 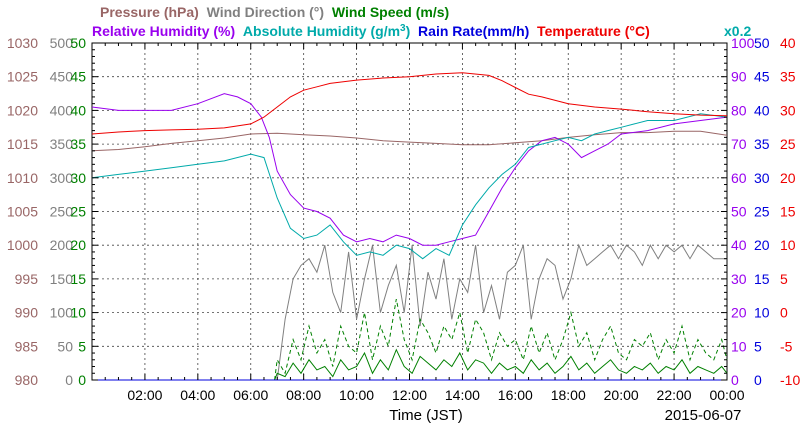 I want to click on y-tick-label-left: 1015, so click(x=22, y=144).